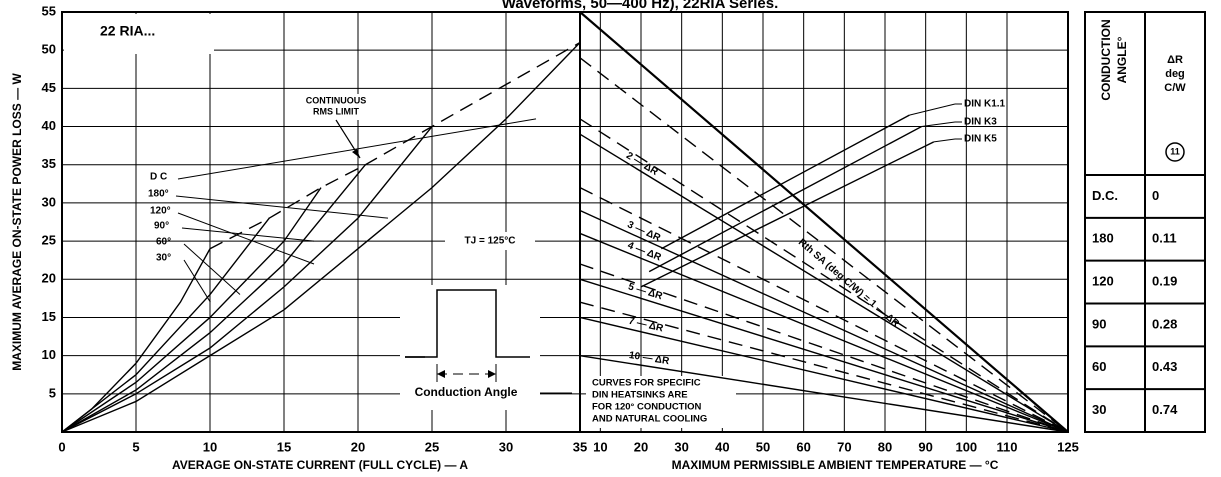 The width and height of the screenshot is (1221, 477). What do you see at coordinates (647, 407) in the screenshot?
I see `note-line: FOR 120° CONDUCTION` at bounding box center [647, 407].